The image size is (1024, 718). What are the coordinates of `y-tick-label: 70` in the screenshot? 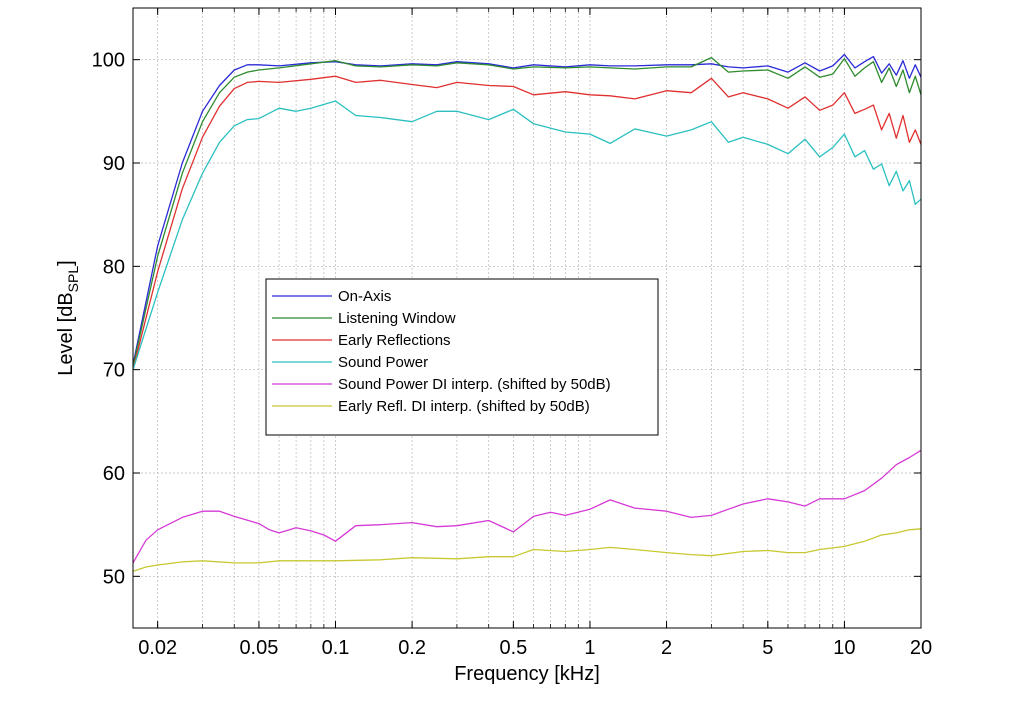 It's located at (114, 371).